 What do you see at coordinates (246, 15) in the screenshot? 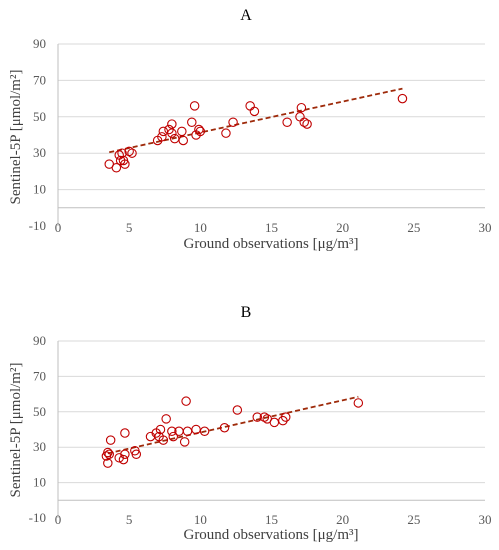
I see `chart-title: A` at bounding box center [246, 15].